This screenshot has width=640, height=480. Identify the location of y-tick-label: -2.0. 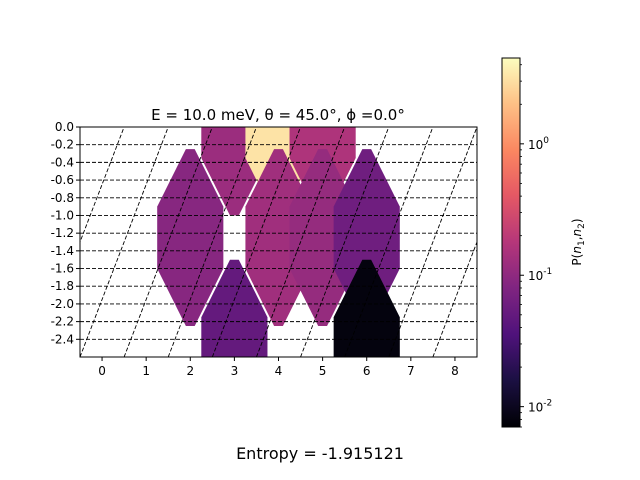
(62, 304).